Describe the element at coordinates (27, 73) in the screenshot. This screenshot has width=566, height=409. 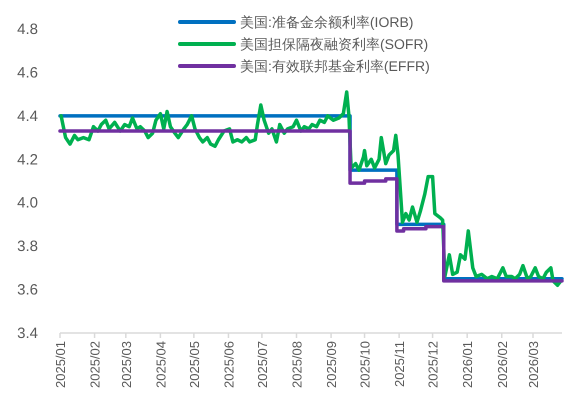
I see `y-tick-label: 4.6` at that location.